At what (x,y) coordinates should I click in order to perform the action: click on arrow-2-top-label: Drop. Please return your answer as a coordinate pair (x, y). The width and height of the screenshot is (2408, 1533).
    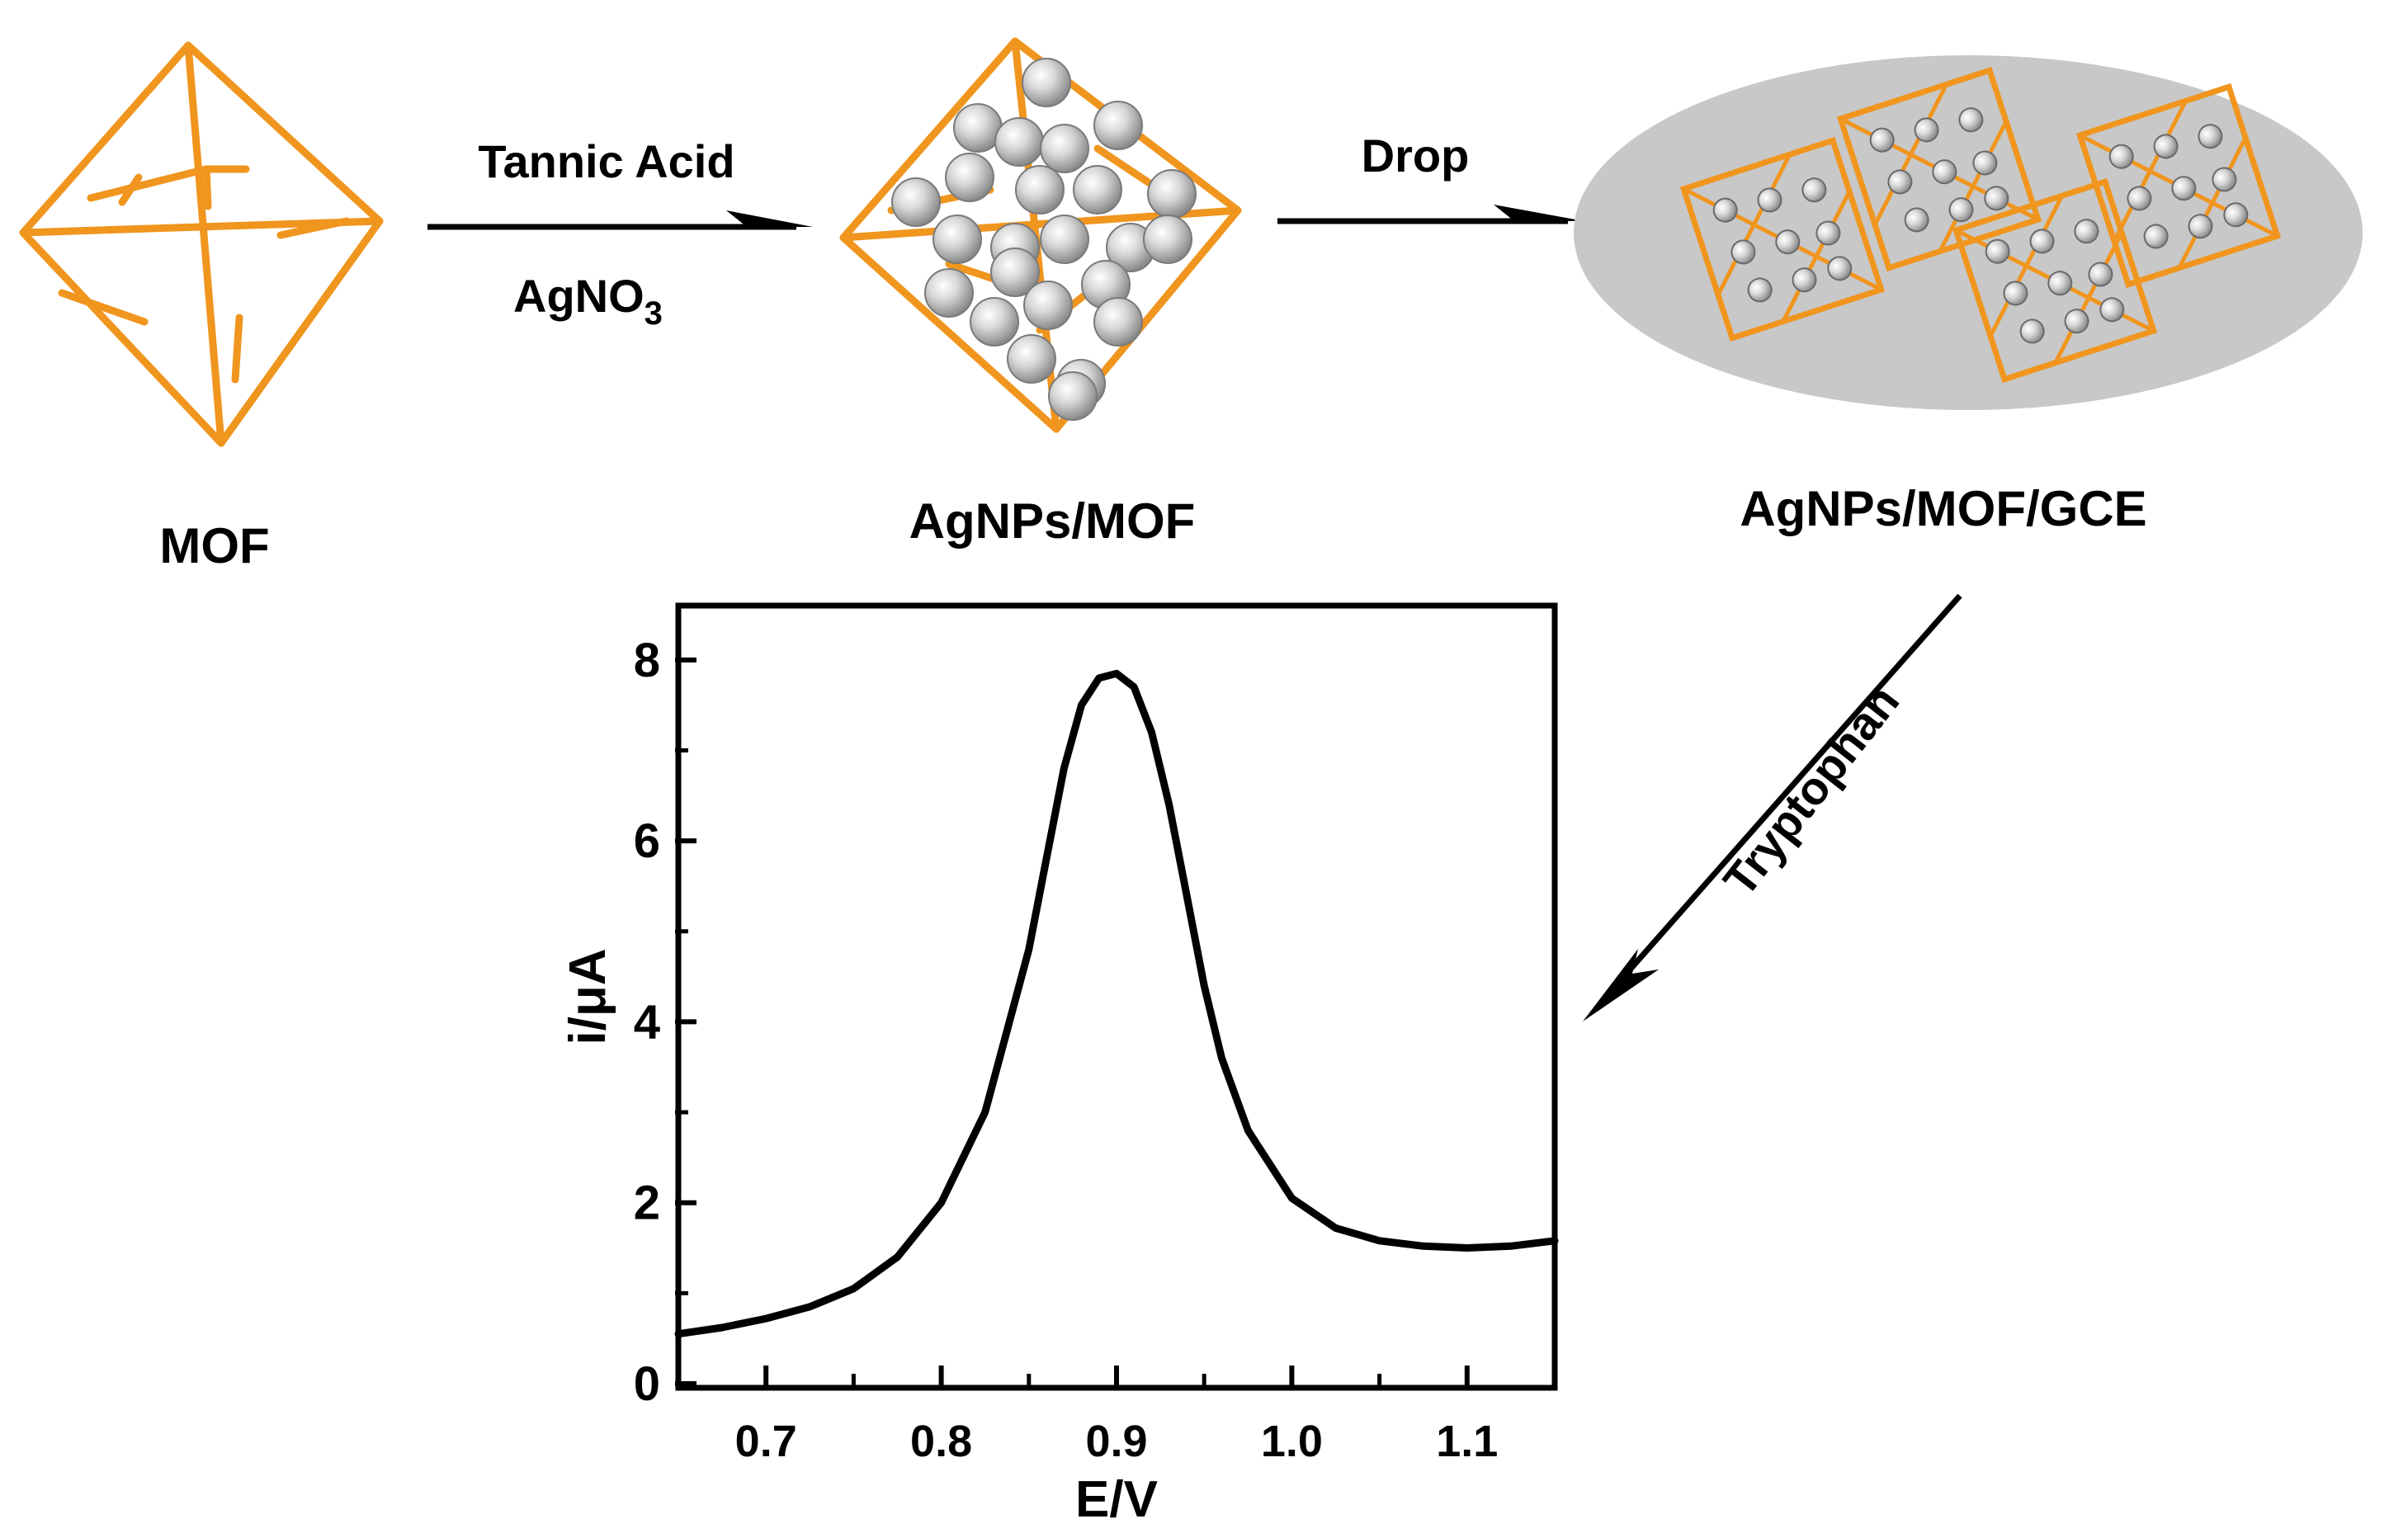
    Looking at the image, I should click on (1416, 156).